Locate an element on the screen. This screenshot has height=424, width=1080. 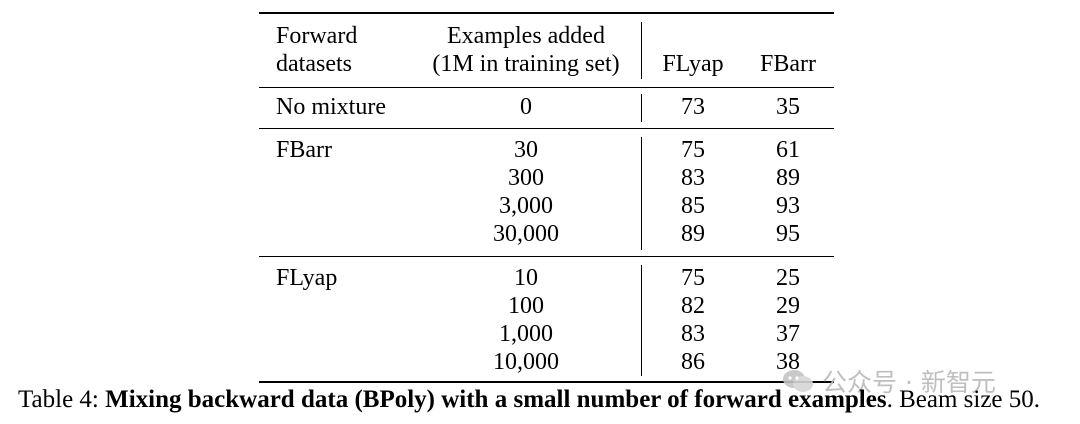
table-bottom-rule is located at coordinates (546, 382).